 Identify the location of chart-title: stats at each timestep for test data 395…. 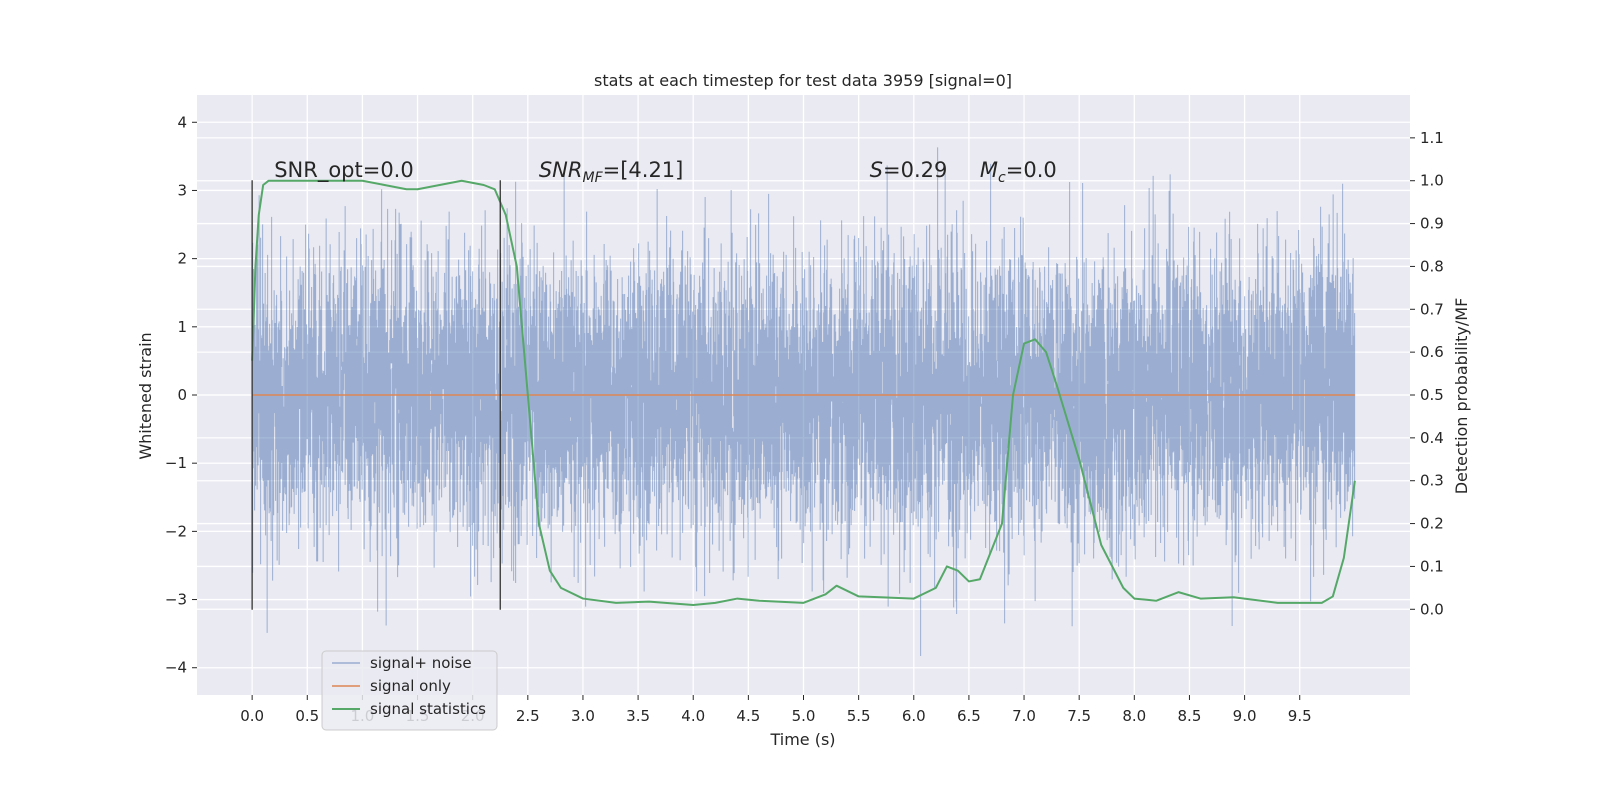
(803, 80).